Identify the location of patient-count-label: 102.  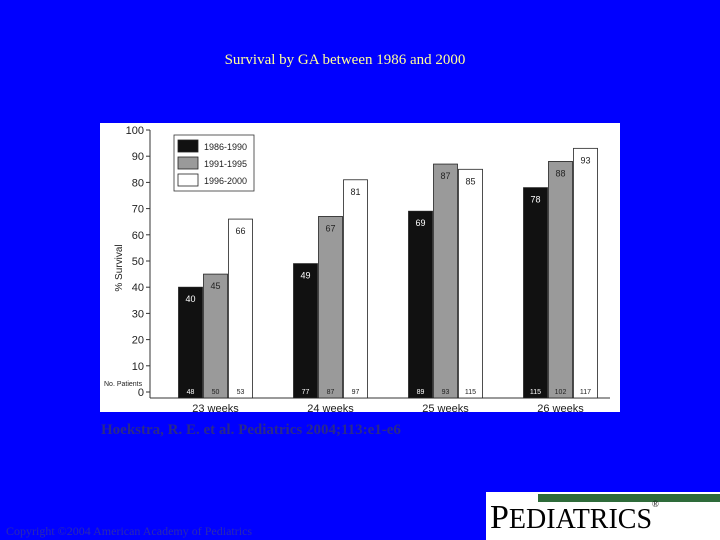
(561, 392).